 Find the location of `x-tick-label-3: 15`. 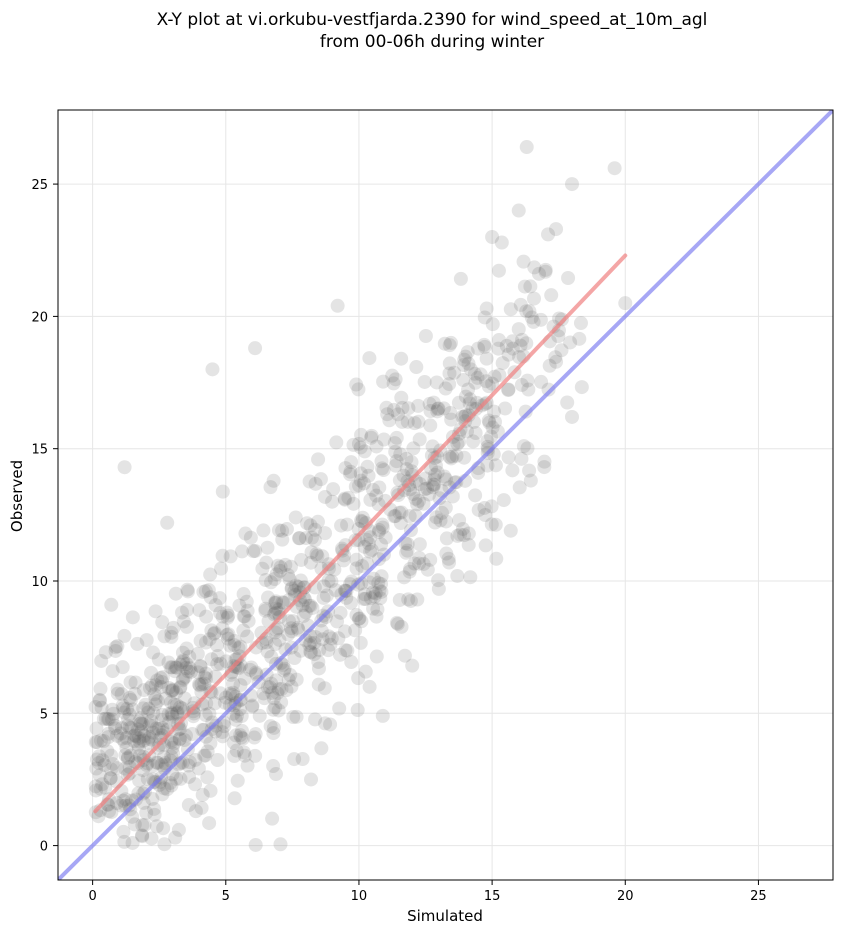

x-tick-label-3: 15 is located at coordinates (492, 896).